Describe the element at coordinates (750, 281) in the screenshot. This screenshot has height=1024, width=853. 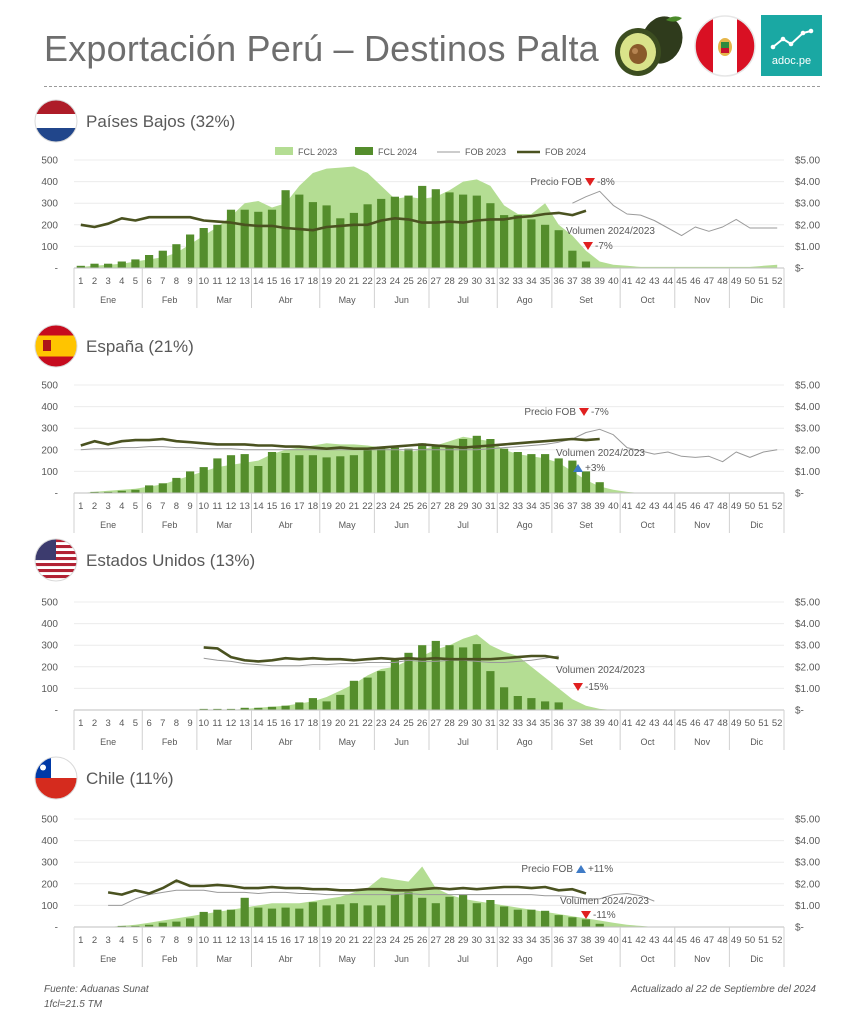
I see `week-tick-label: 50` at that location.